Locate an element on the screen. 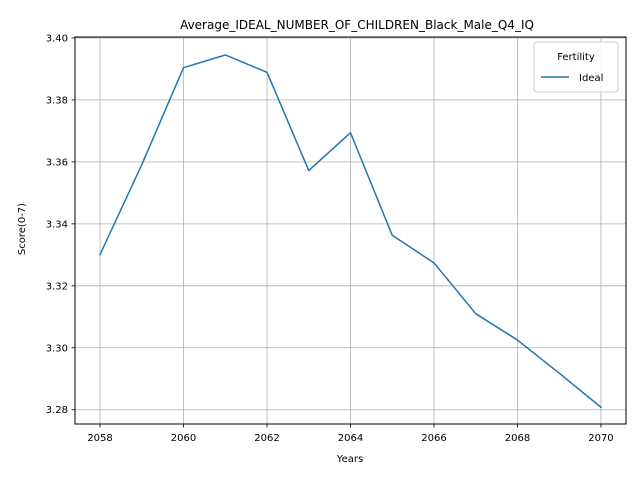 The width and height of the screenshot is (640, 480). x-axis-ticks: 2058 2060 2062 2064 2066 2068 2070 is located at coordinates (350, 434).